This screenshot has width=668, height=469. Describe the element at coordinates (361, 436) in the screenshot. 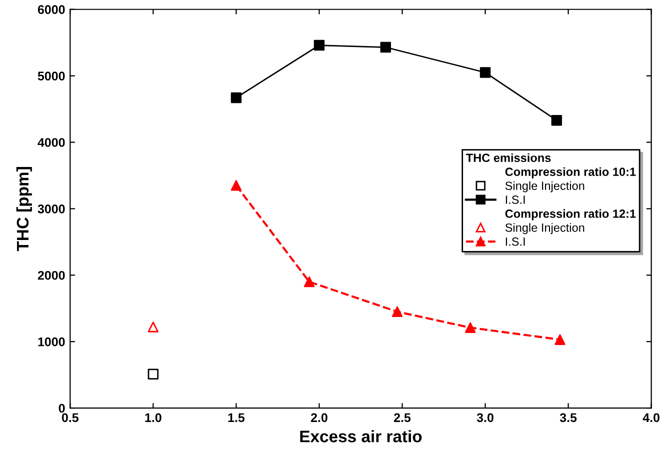

I see `x-axis-title: Excess air ratio` at that location.